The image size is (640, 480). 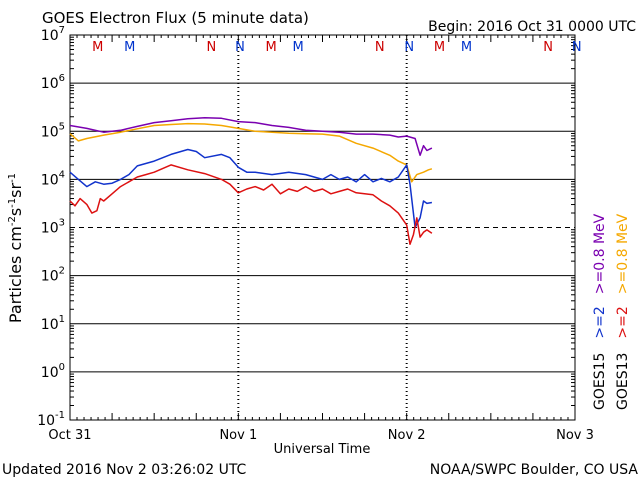 I want to click on chart-title: GOES Electron Flux (5 minute data), so click(x=175, y=18).